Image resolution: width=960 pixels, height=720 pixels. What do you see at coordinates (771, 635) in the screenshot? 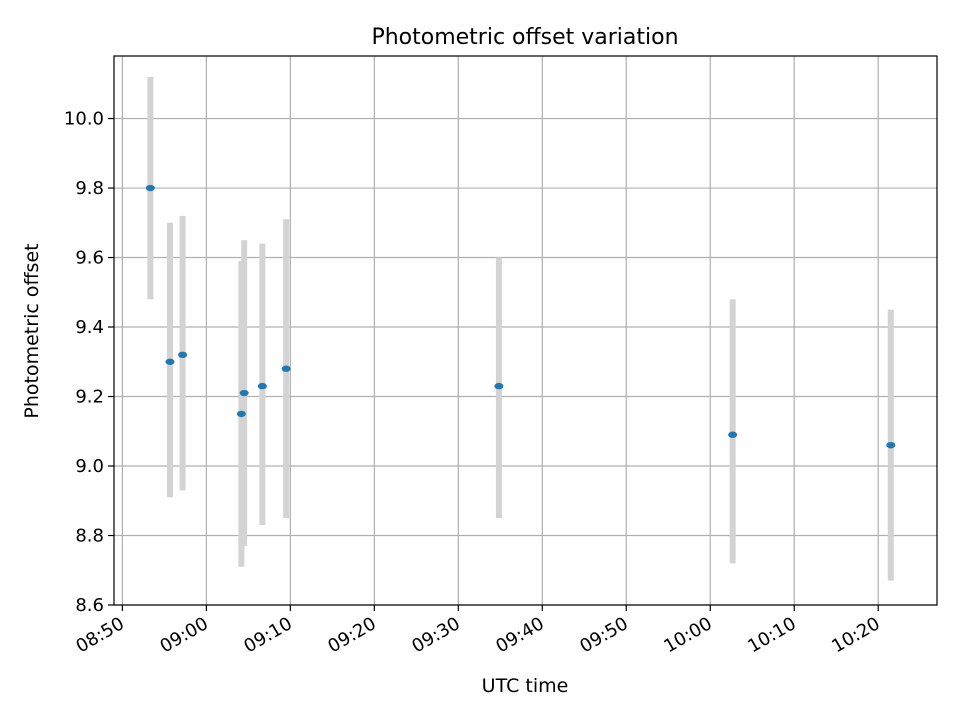
I see `x-tick-label: 10:10` at bounding box center [771, 635].